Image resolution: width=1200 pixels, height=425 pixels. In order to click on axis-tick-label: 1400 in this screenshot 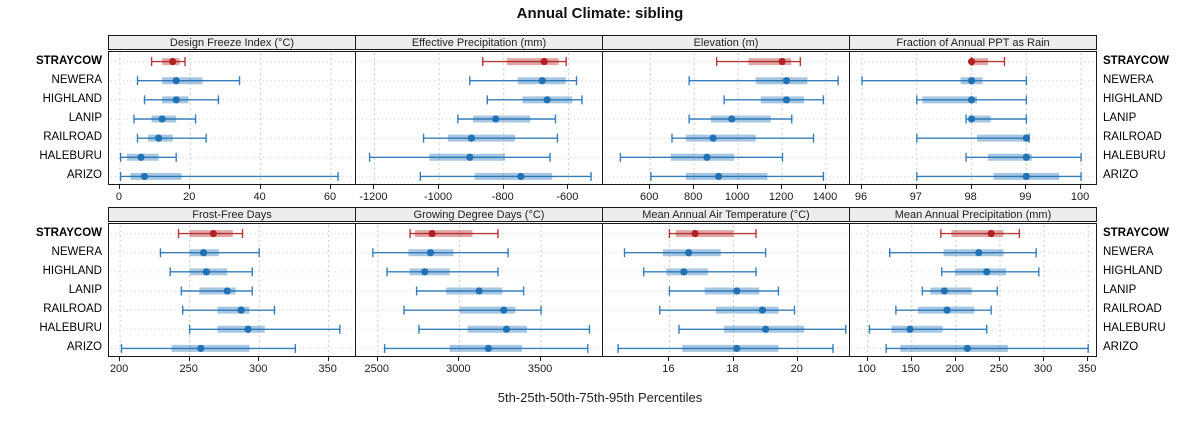, I will do `click(825, 197)`.